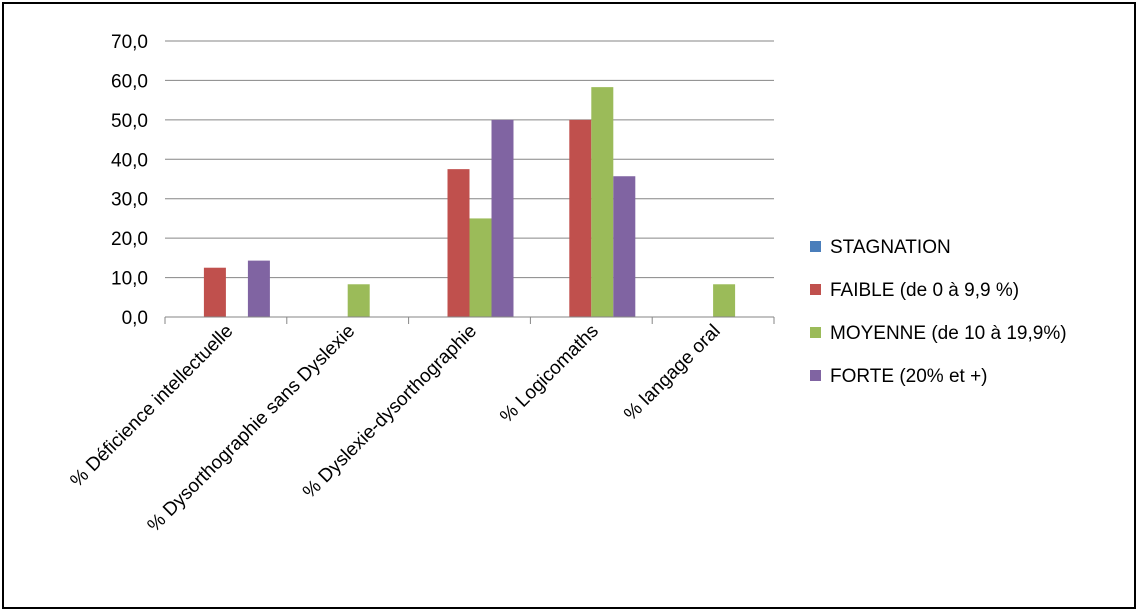 The height and width of the screenshot is (613, 1140). What do you see at coordinates (129, 121) in the screenshot?
I see `y-tick-label: 50,0` at bounding box center [129, 121].